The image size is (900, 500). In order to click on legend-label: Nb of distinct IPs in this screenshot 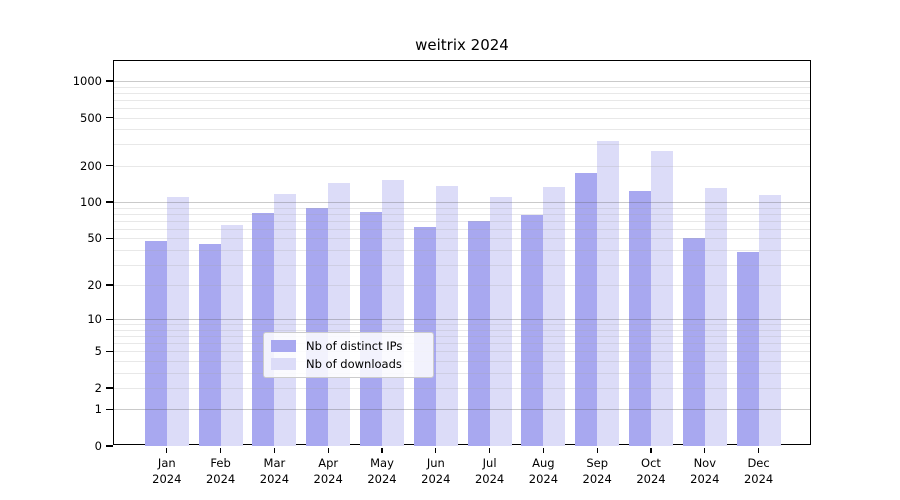, I will do `click(354, 346)`.